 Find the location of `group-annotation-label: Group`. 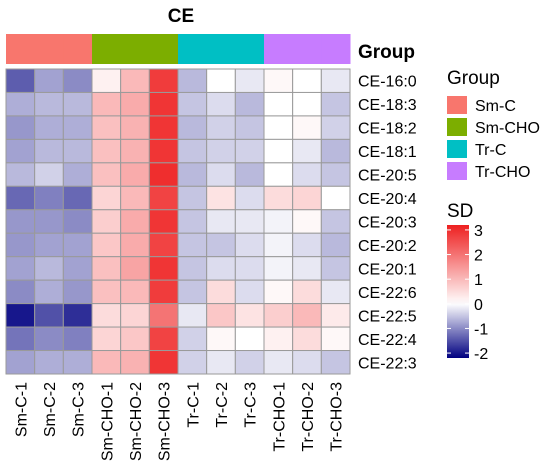

group-annotation-label: Group is located at coordinates (386, 52).